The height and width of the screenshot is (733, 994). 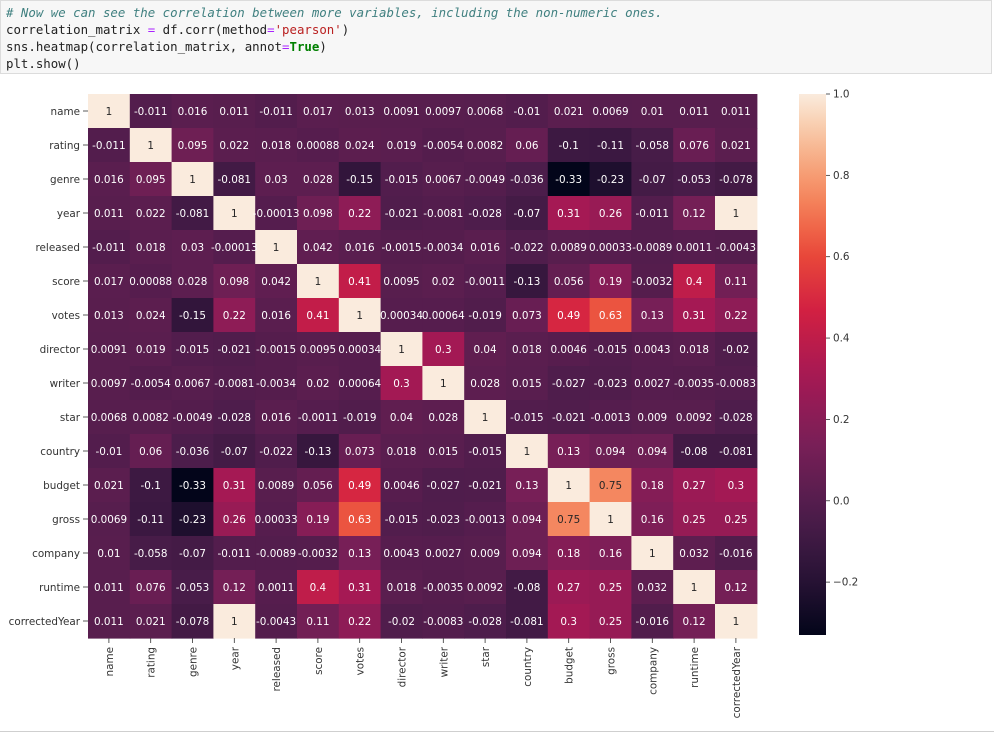 I want to click on cell-annotation: -0.053, so click(x=694, y=180).